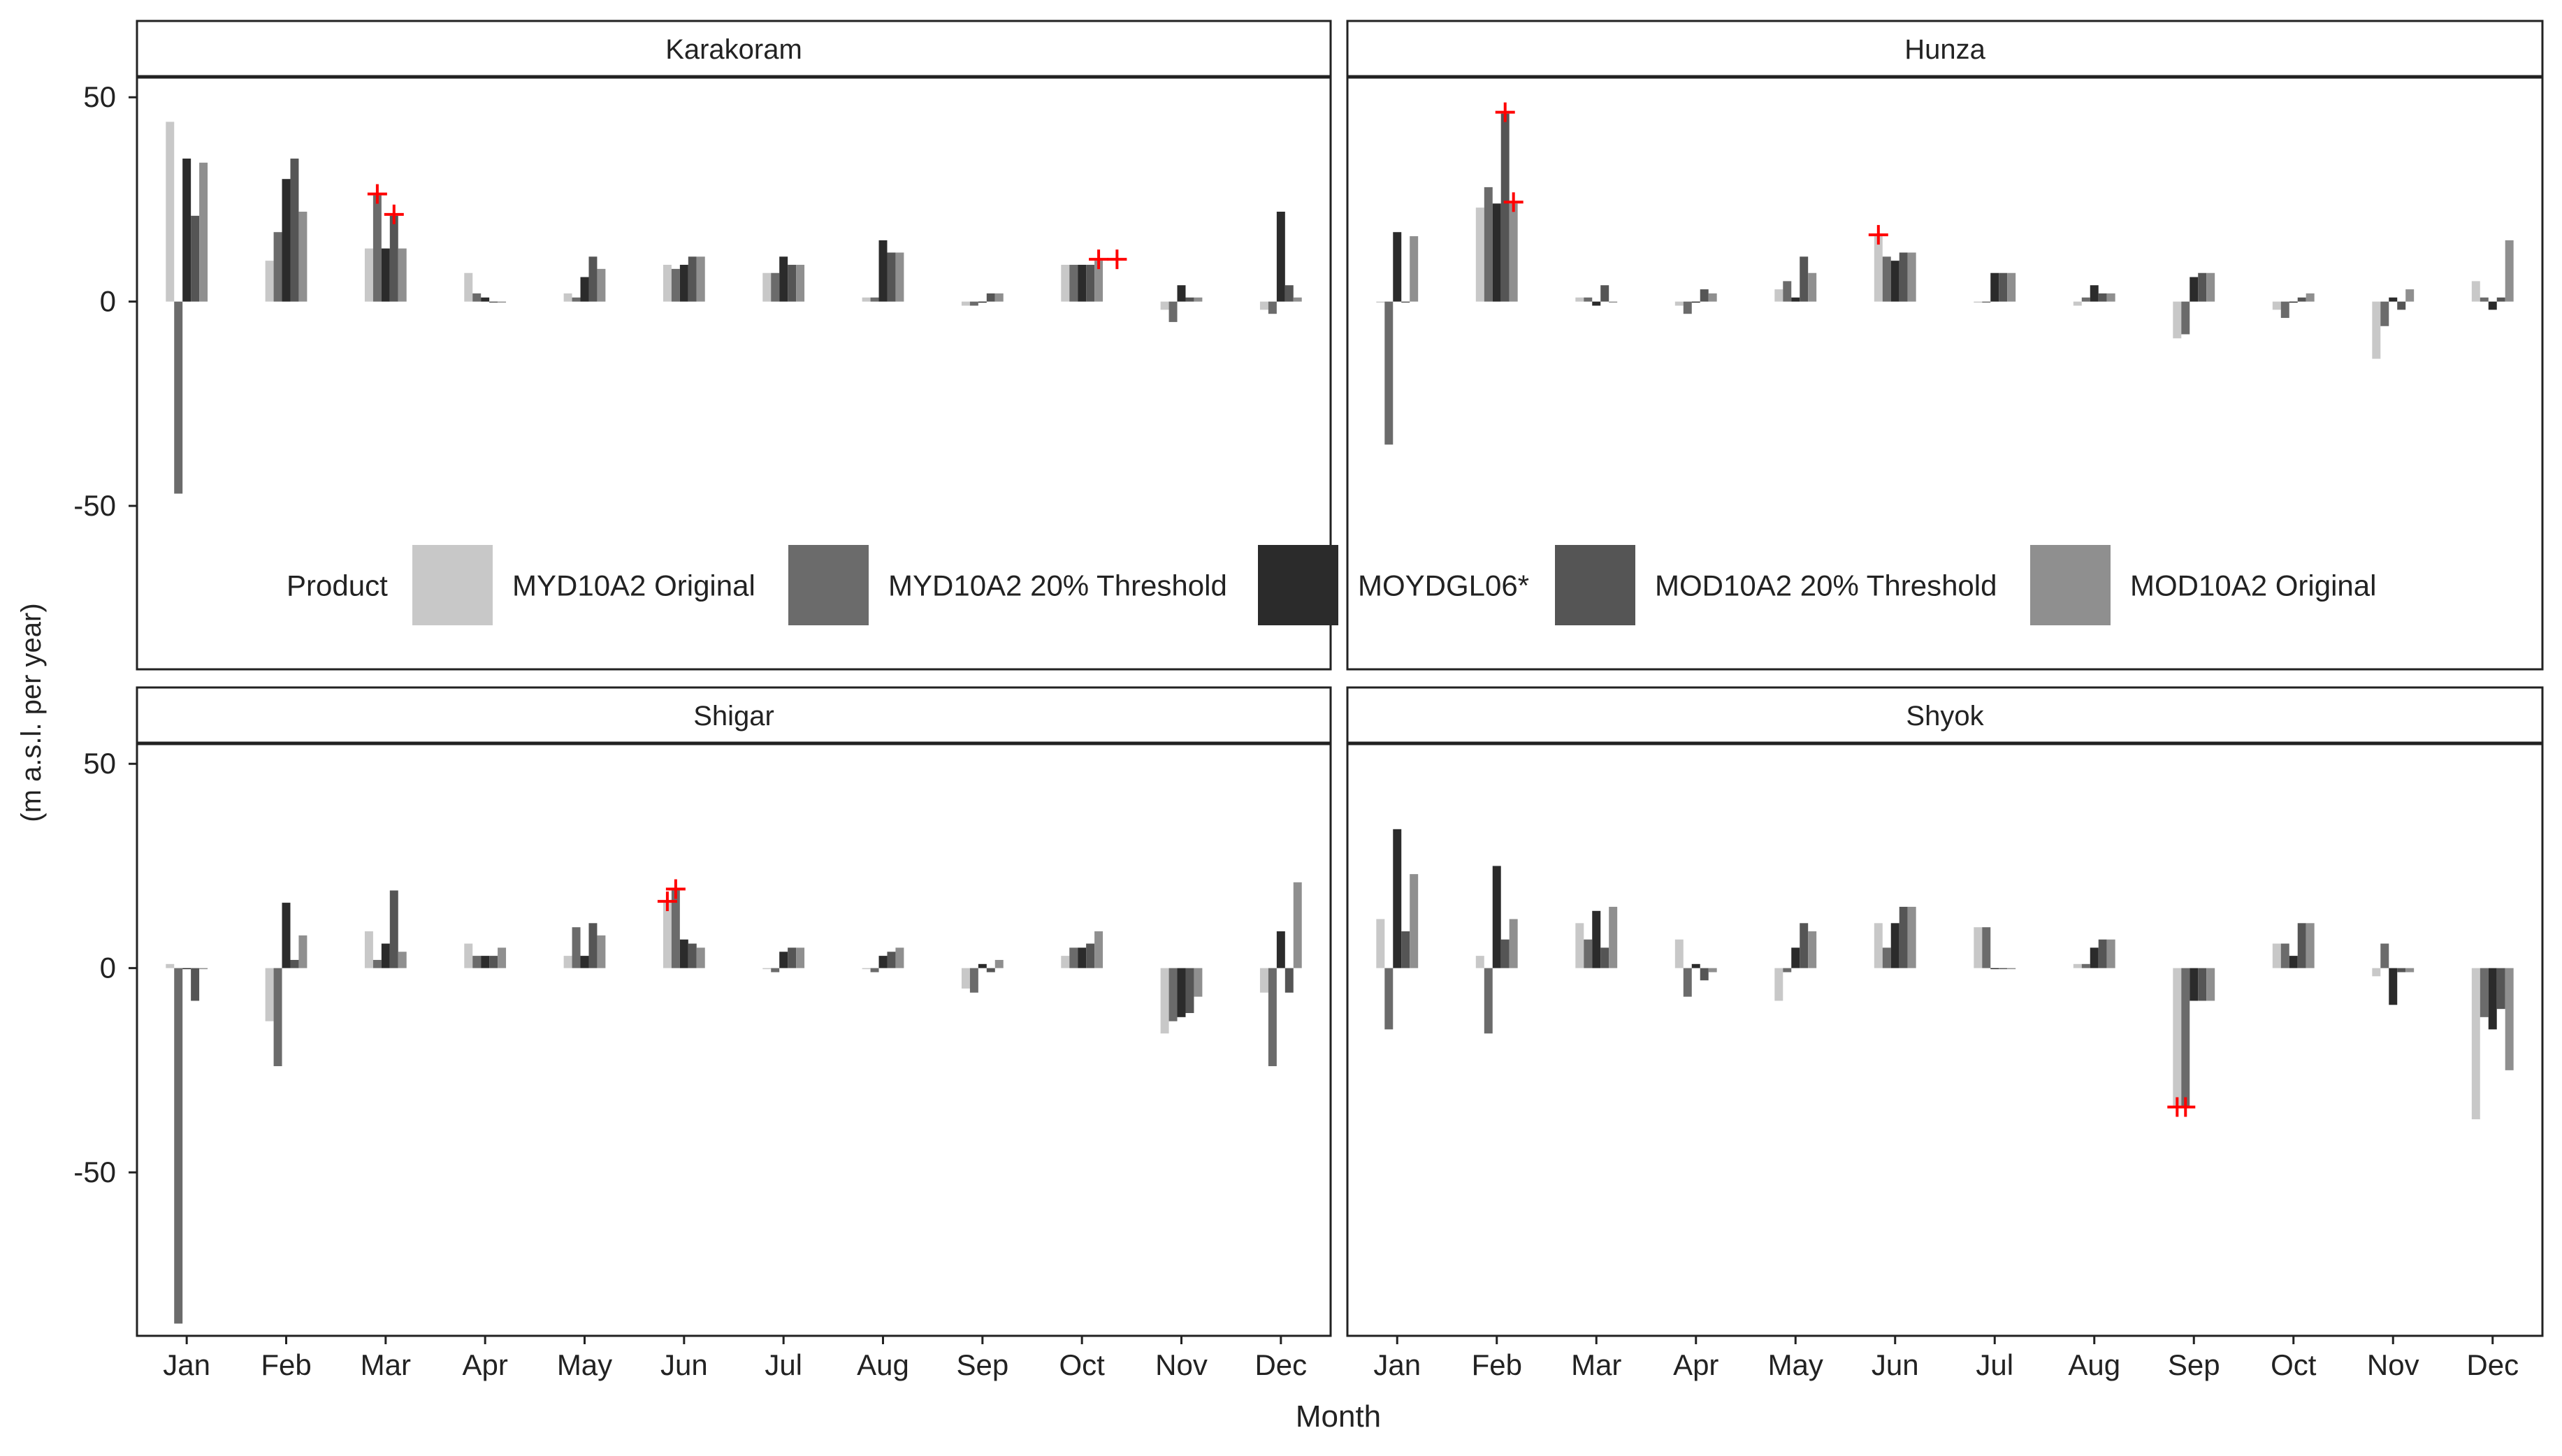 This screenshot has height=1456, width=2562. What do you see at coordinates (1173, 994) in the screenshot?
I see `bar-shigar-nov-s1` at bounding box center [1173, 994].